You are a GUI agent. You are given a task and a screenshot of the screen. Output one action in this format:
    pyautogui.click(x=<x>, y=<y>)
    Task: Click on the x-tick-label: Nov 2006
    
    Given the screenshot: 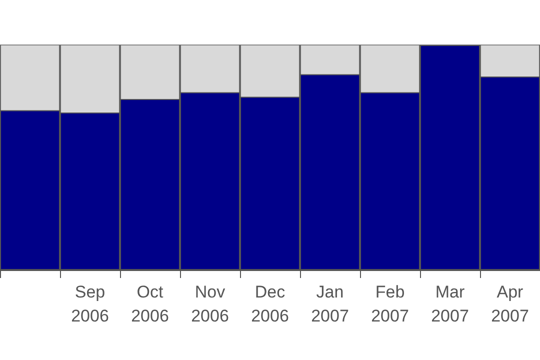 What is the action you would take?
    pyautogui.click(x=210, y=304)
    